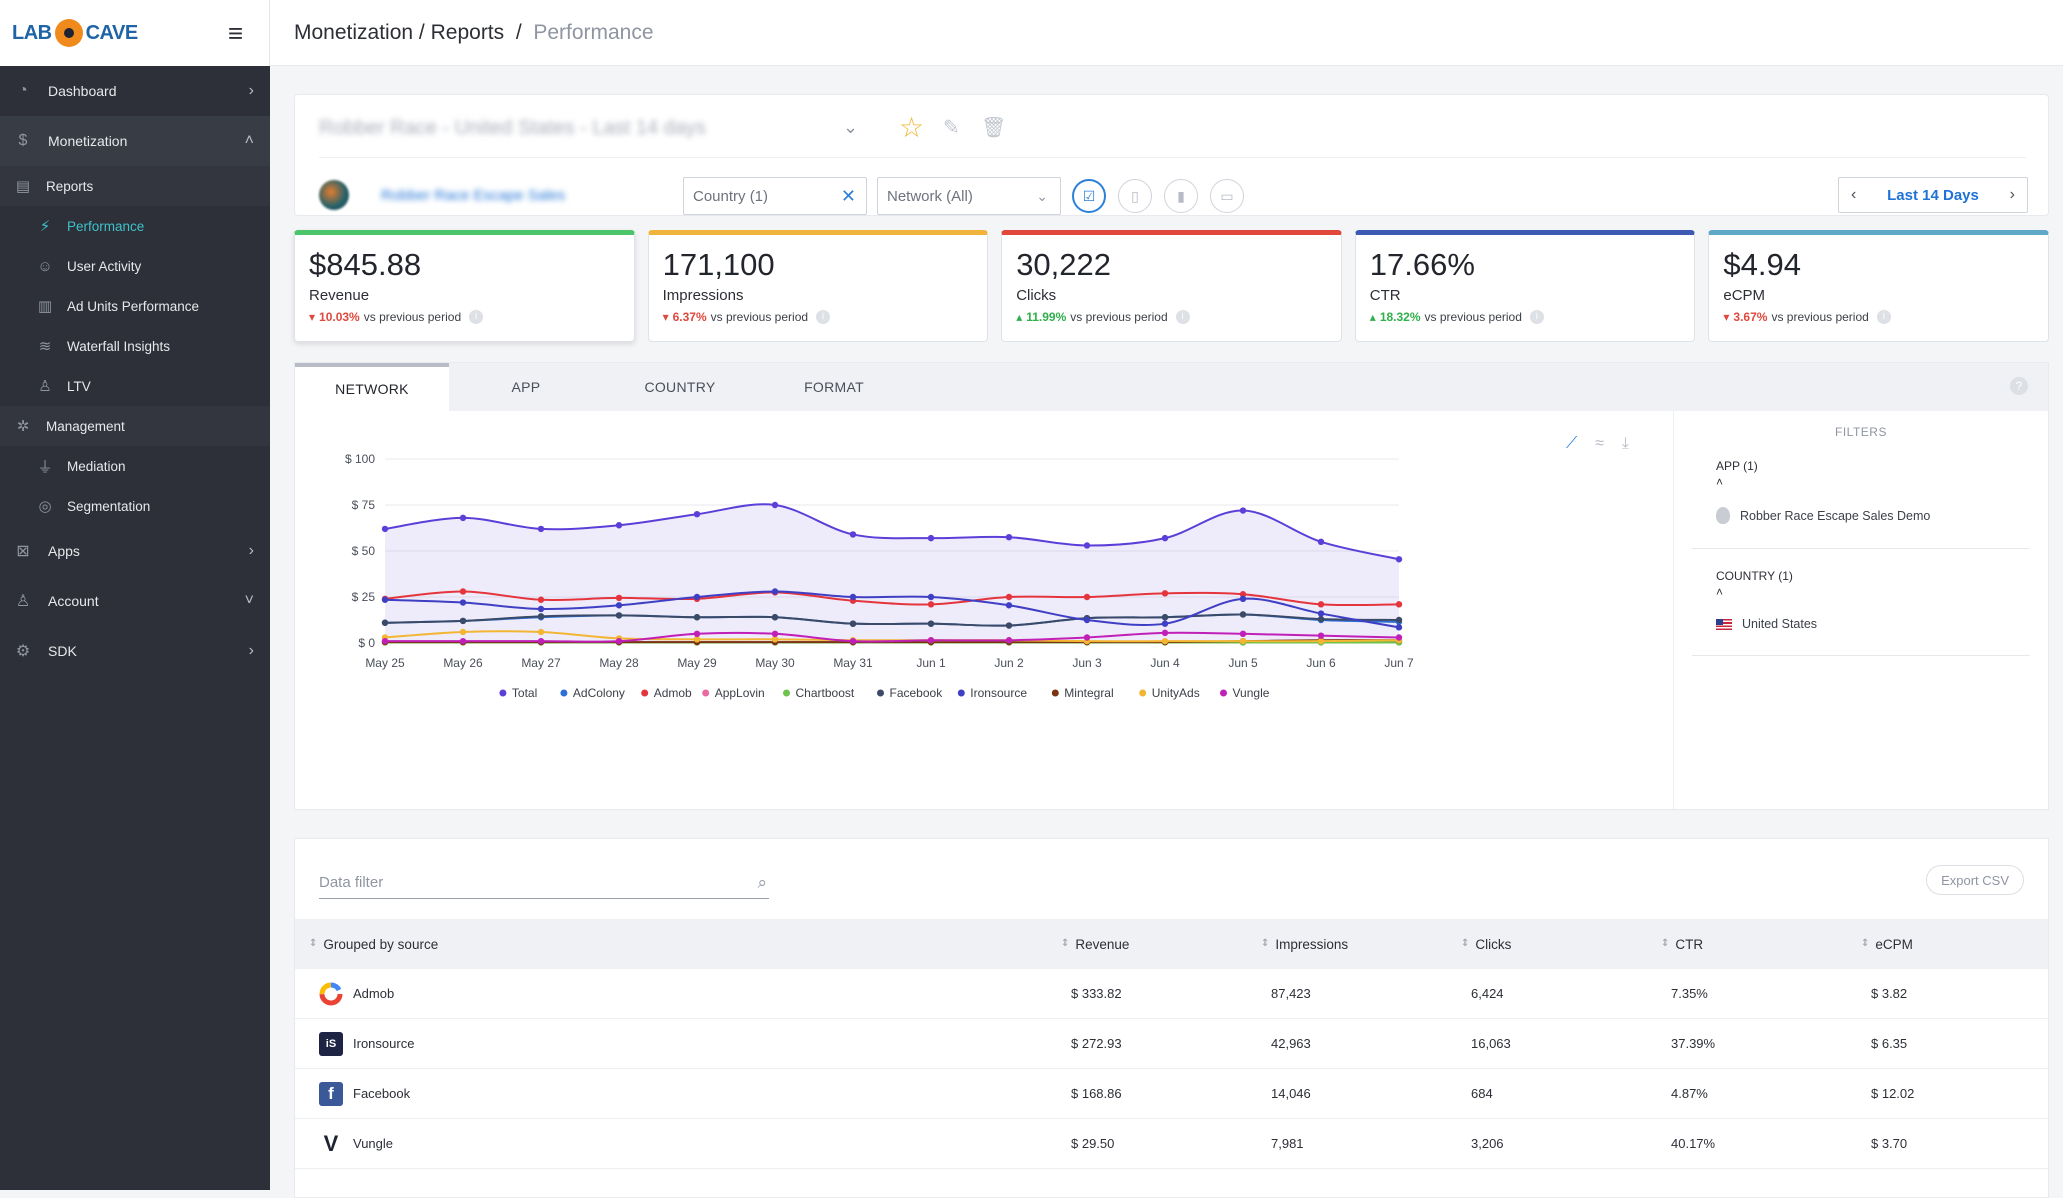 This screenshot has width=2063, height=1198. Describe the element at coordinates (1889, 1143) in the screenshot. I see `cell-ecpm: $ 3.70` at that location.